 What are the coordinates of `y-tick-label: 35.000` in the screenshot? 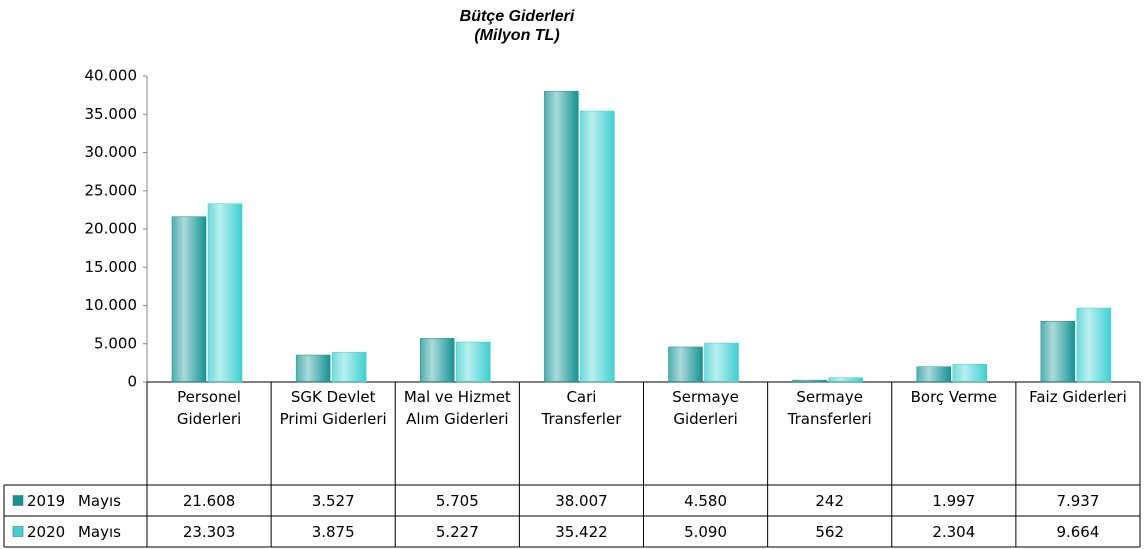 It's located at (111, 114).